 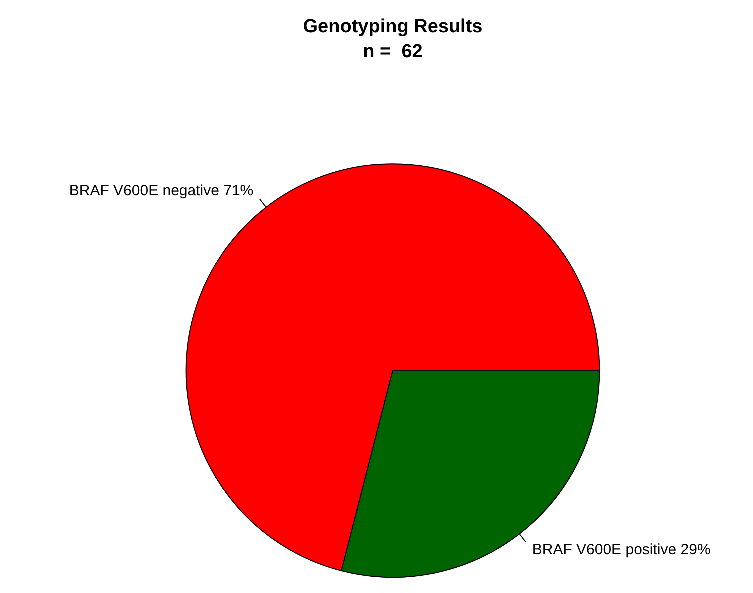 I want to click on slice-label: BRAF V600E negative 71%, so click(x=161, y=191).